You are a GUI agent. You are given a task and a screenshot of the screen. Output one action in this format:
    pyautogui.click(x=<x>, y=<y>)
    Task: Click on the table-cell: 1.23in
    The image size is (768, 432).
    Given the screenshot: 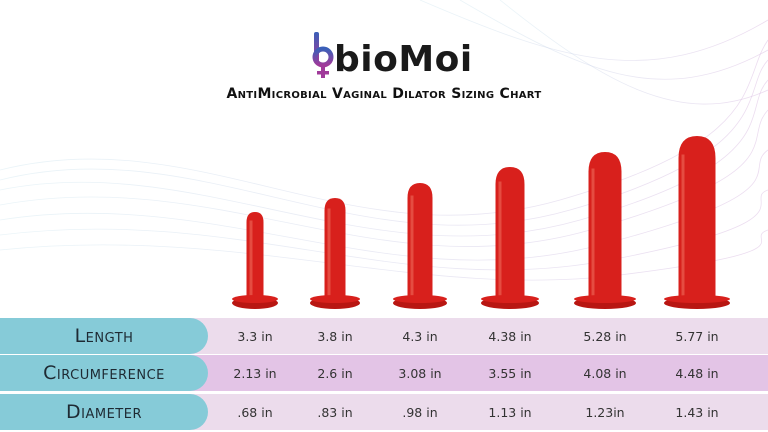 What is the action you would take?
    pyautogui.click(x=605, y=412)
    